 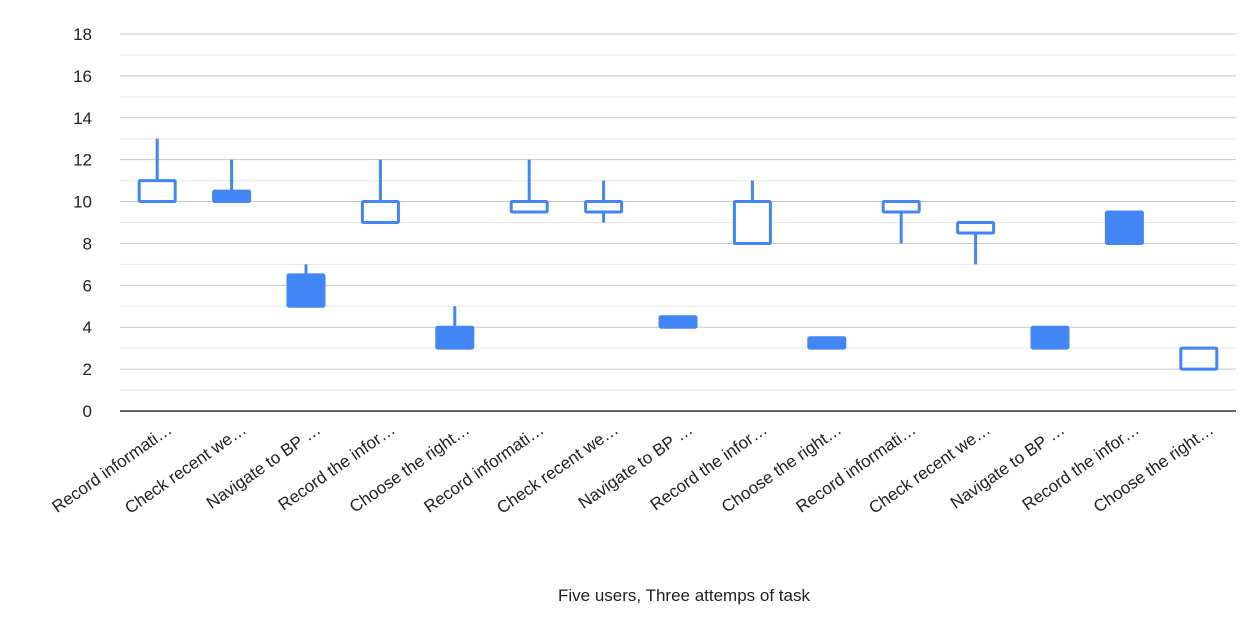 I want to click on y-tick-label: 10, so click(x=82, y=202).